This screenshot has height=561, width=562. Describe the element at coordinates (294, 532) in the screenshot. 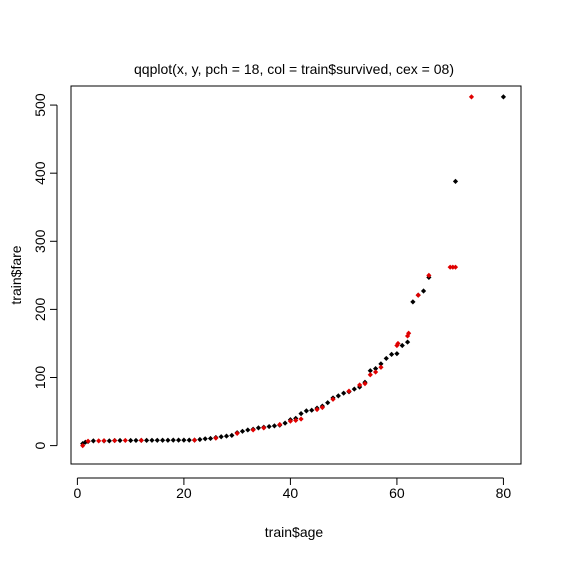

I see `x-axis-label: train$age` at that location.